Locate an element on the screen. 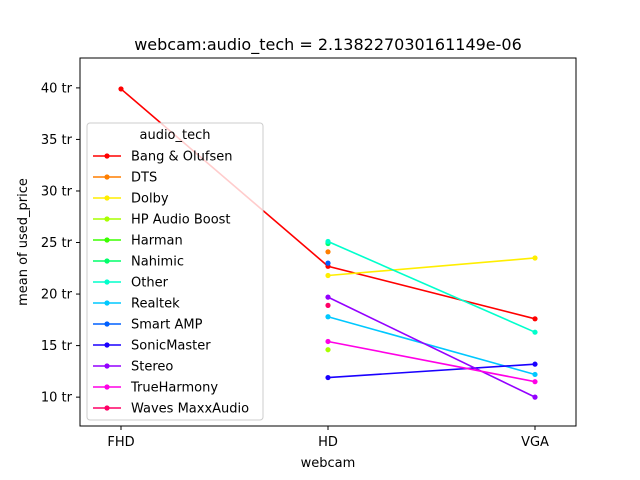  legend-marker-realtek is located at coordinates (107, 303).